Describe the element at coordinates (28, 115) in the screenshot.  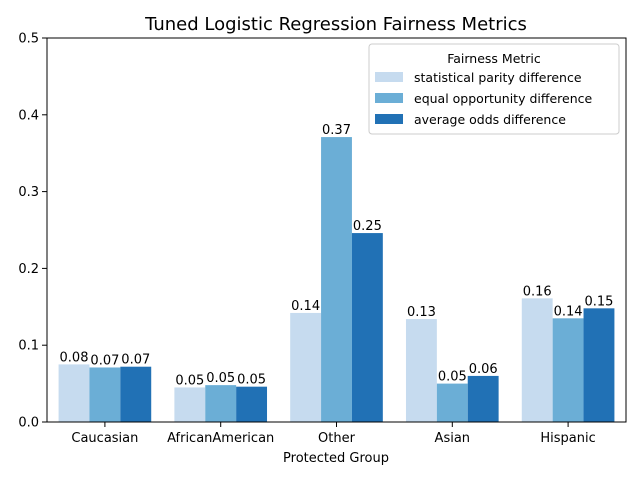
I see `y-tick-label: 0.4` at that location.